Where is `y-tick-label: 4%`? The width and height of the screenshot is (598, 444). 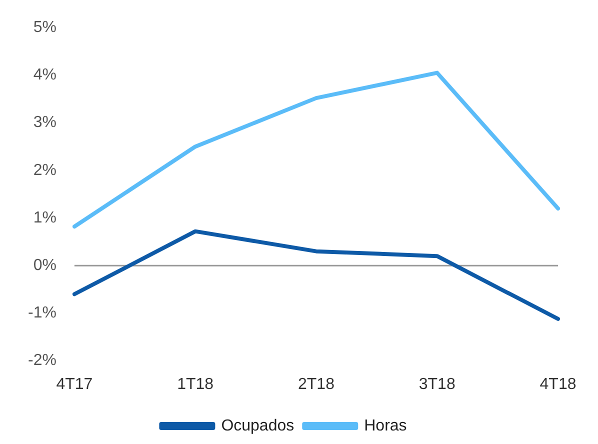
y-tick-label: 4% is located at coordinates (44, 75).